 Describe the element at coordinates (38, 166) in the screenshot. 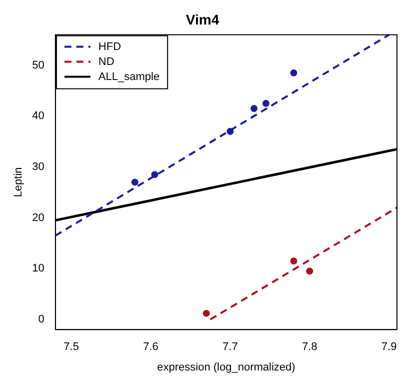

I see `y-tick-label: 30` at that location.